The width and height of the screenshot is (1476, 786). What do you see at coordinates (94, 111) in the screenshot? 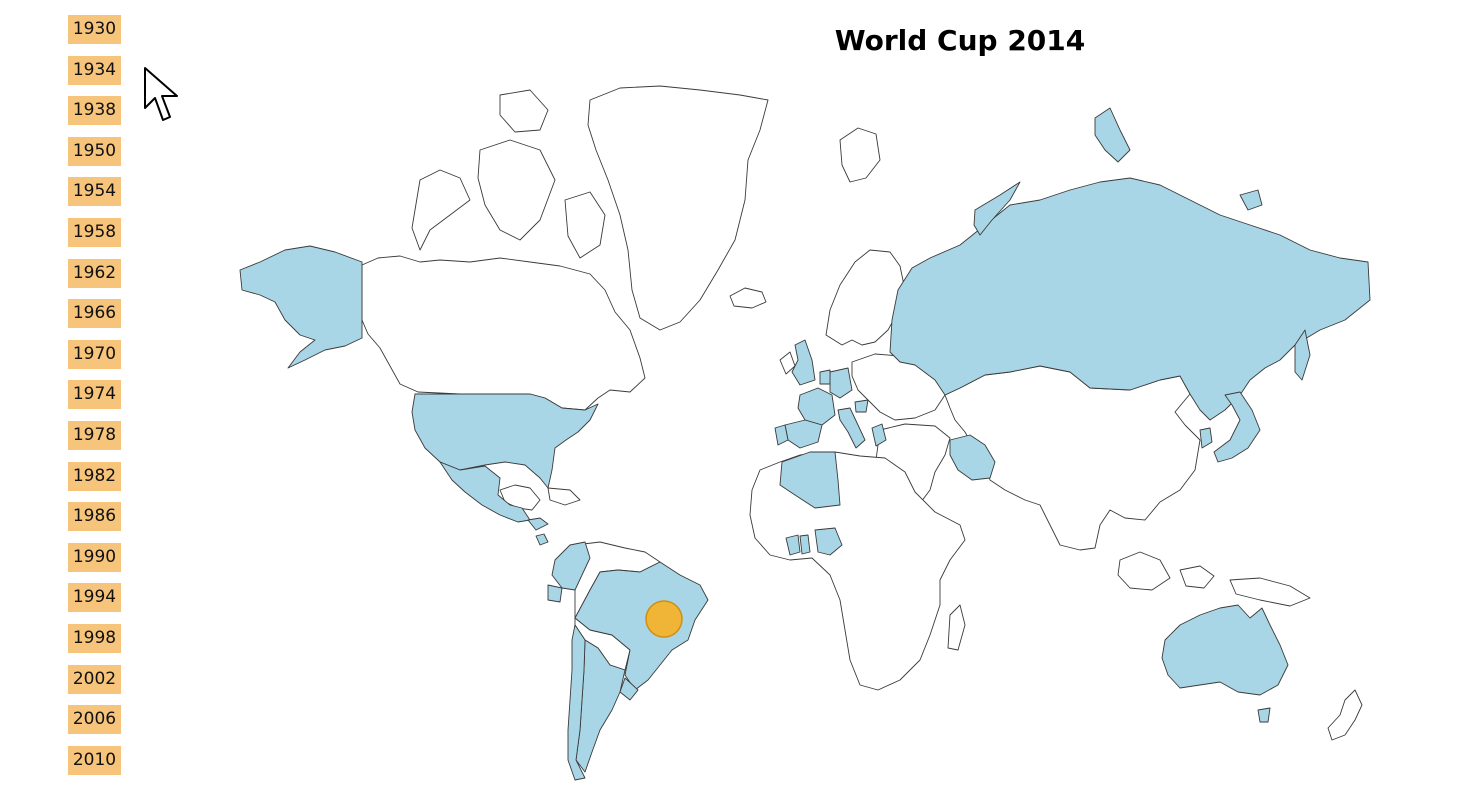
I see `year-button-1938: 1938` at bounding box center [94, 111].